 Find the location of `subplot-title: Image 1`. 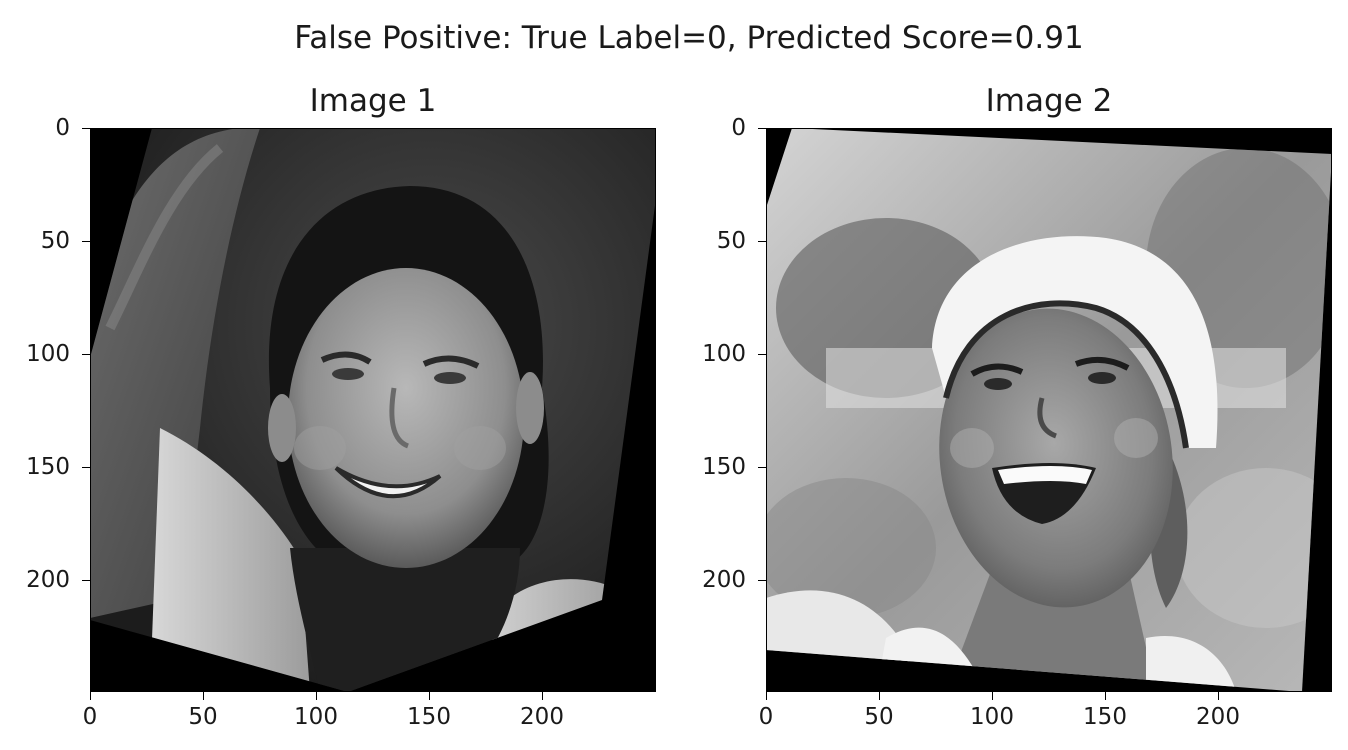

subplot-title: Image 1 is located at coordinates (373, 101).